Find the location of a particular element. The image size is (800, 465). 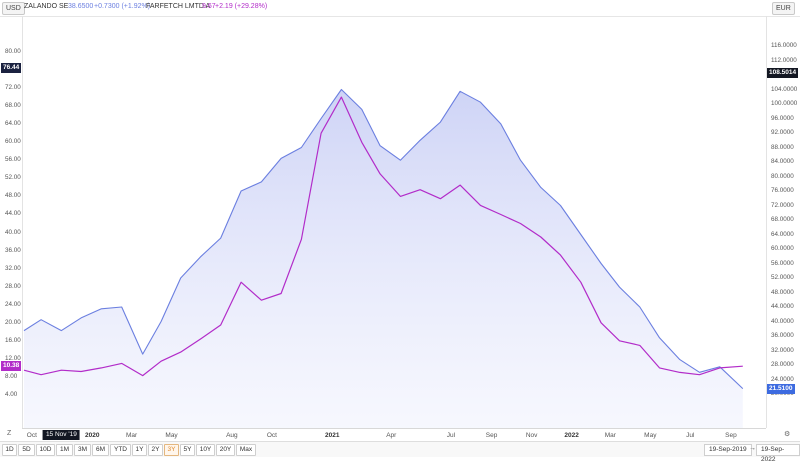

range-button-6m: 6M is located at coordinates (100, 450).